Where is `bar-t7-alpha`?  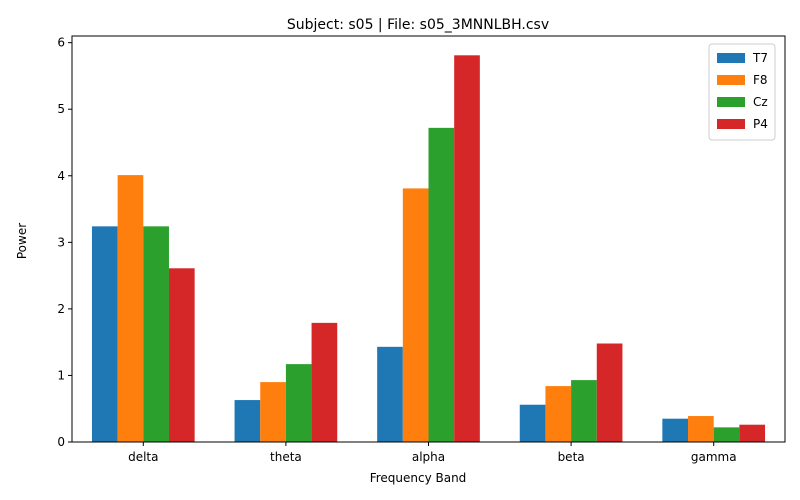 bar-t7-alpha is located at coordinates (390, 394).